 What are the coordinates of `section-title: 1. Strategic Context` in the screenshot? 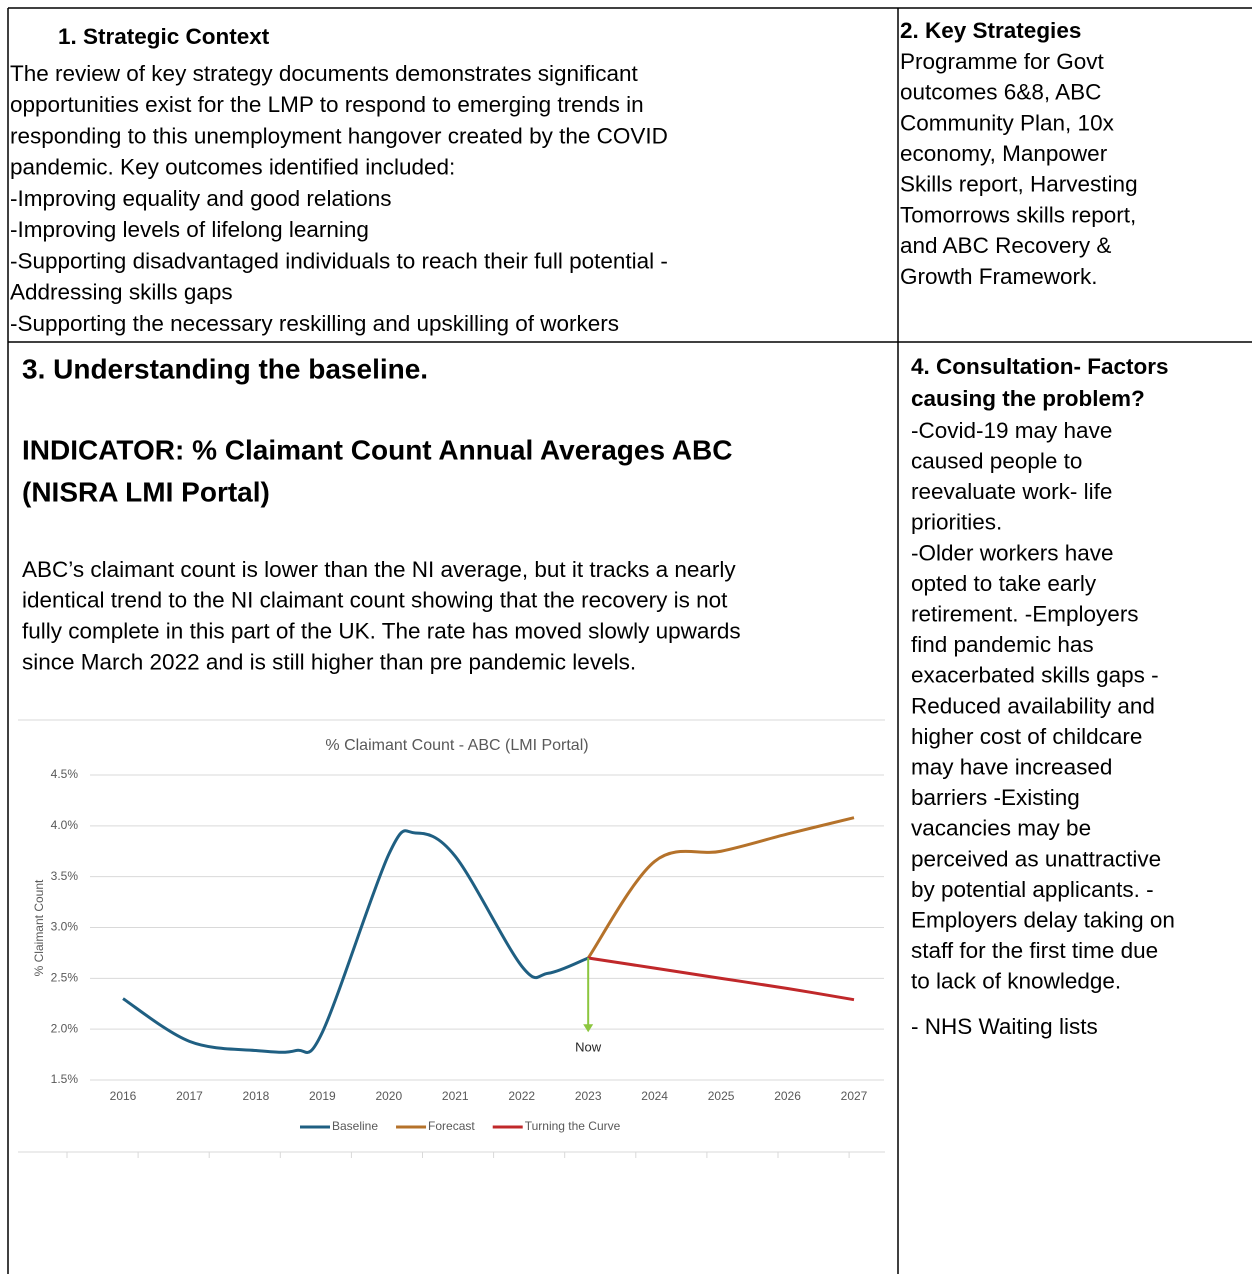 It's located at (164, 36).